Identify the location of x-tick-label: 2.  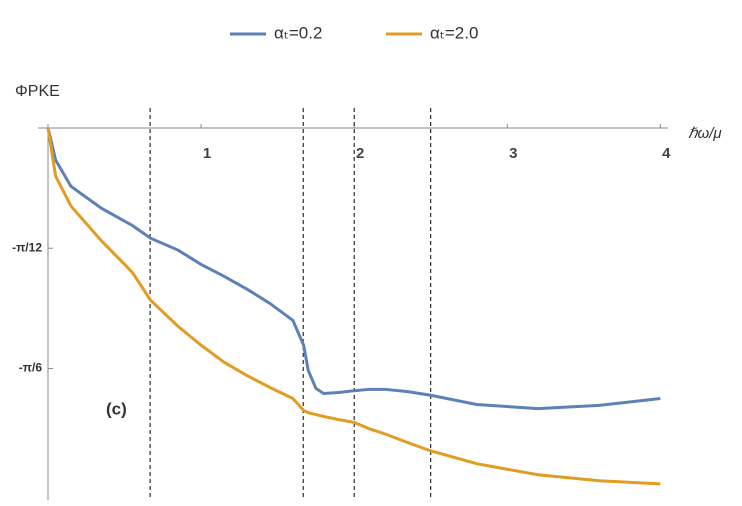
(360, 153).